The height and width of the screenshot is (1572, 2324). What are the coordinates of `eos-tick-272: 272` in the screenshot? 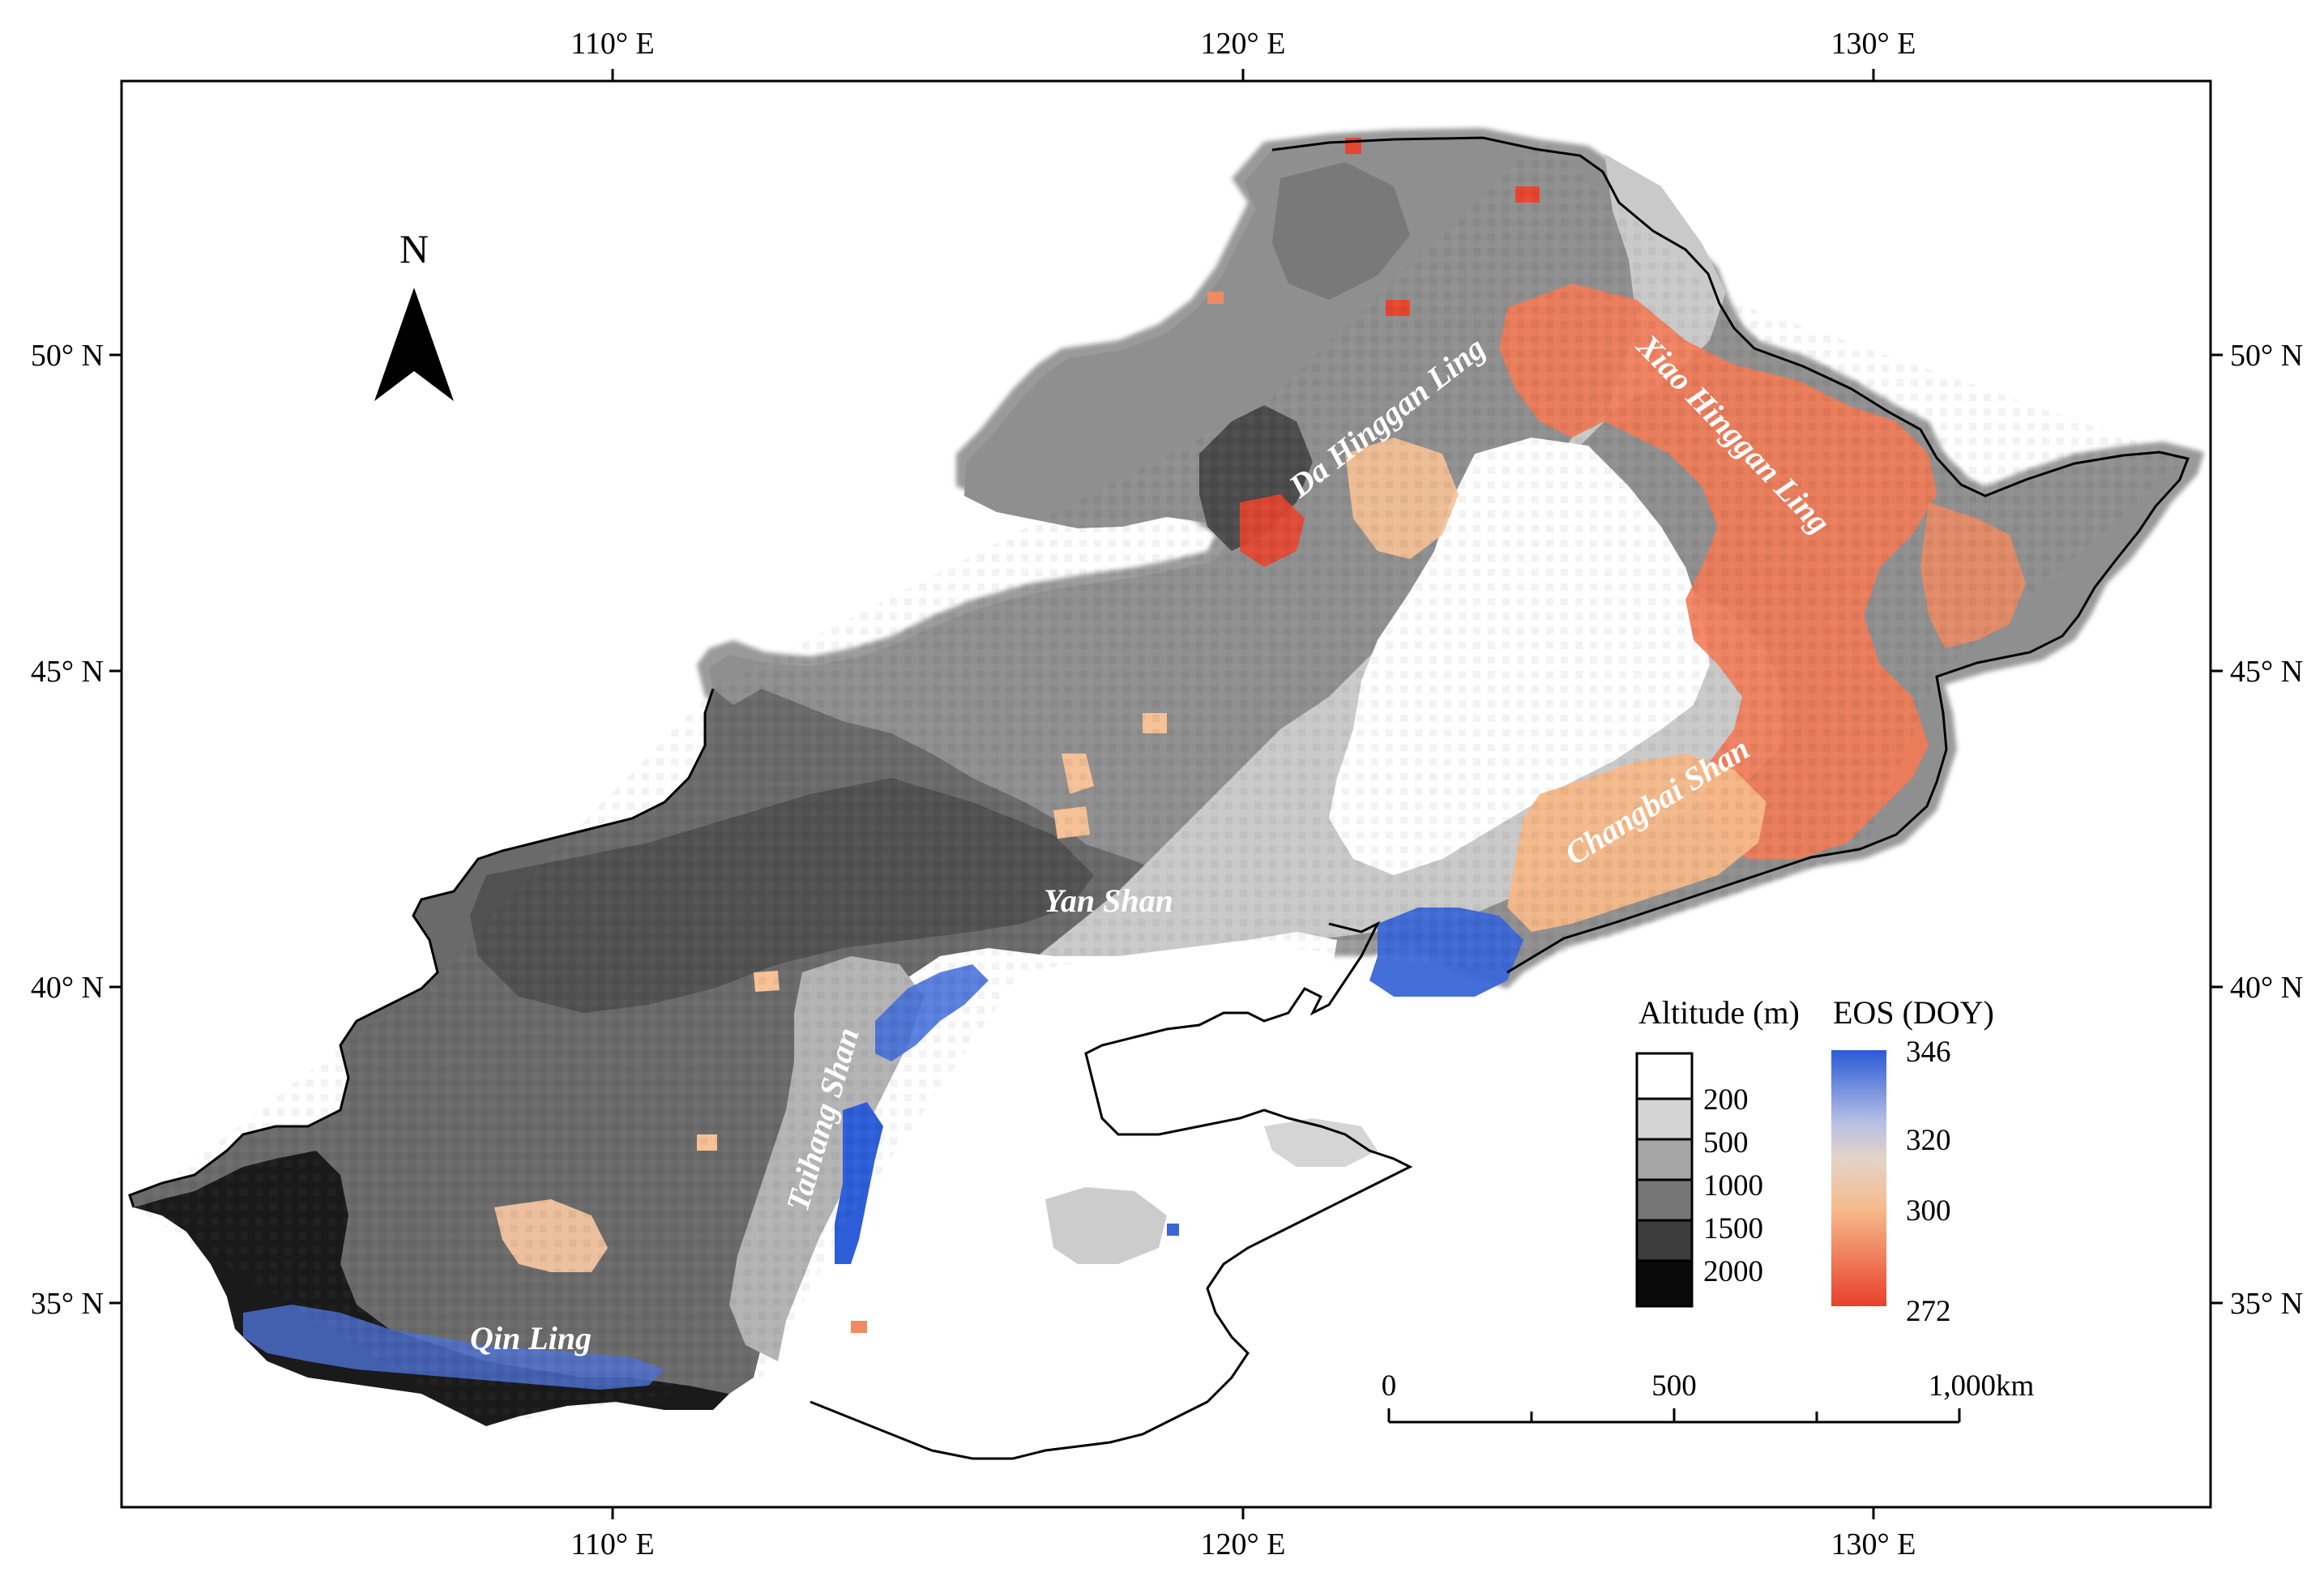 It's located at (1928, 1311).